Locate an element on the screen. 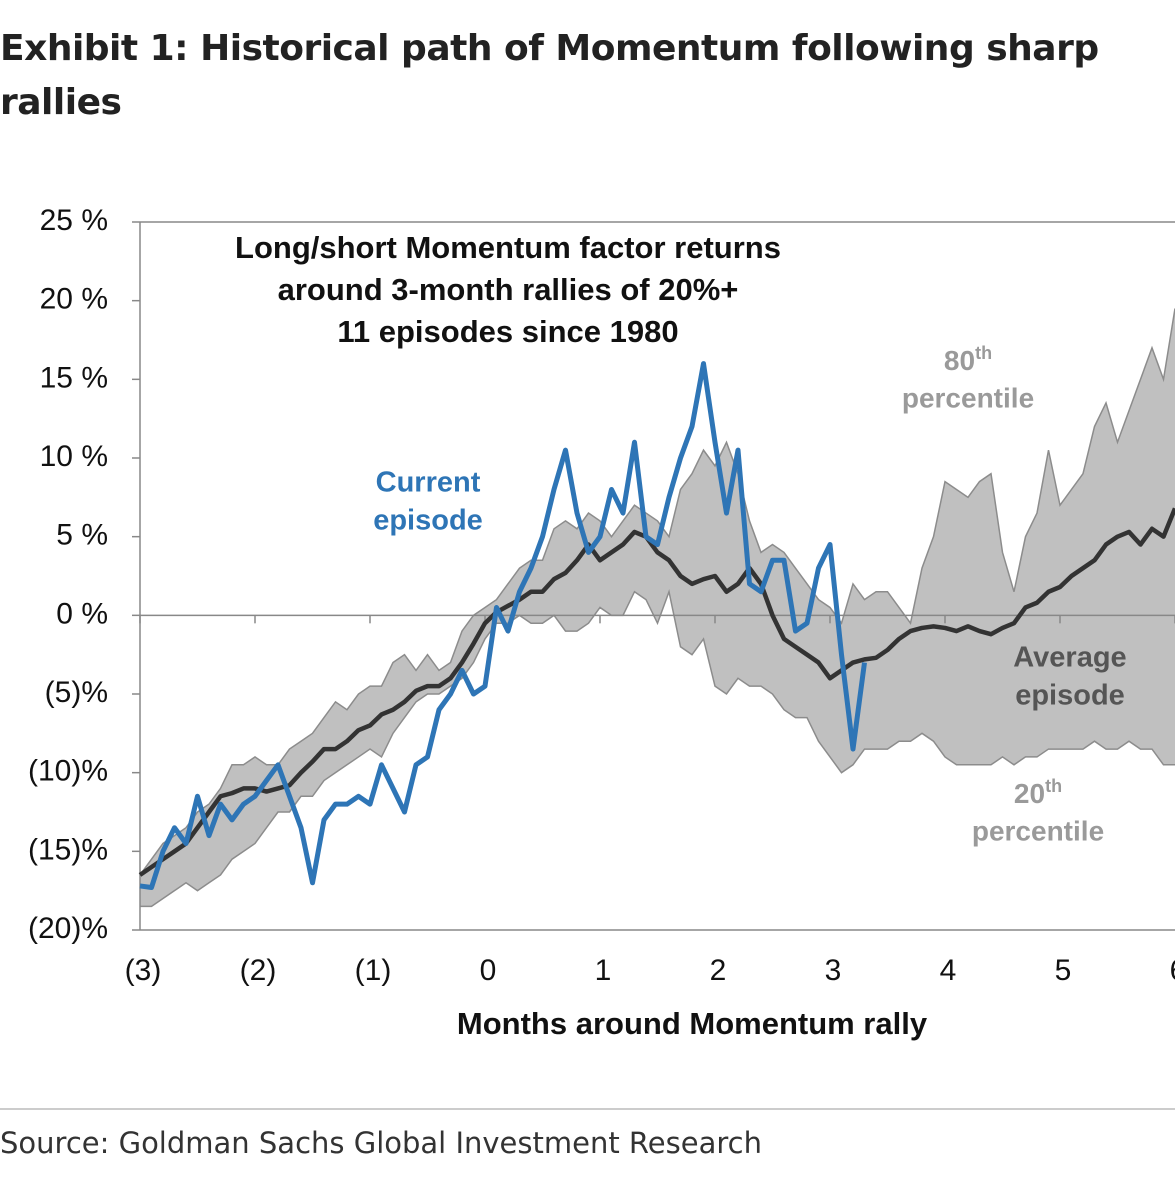 Image resolution: width=1175 pixels, height=1180 pixels. x-tick-label: 6 is located at coordinates (1172, 970).